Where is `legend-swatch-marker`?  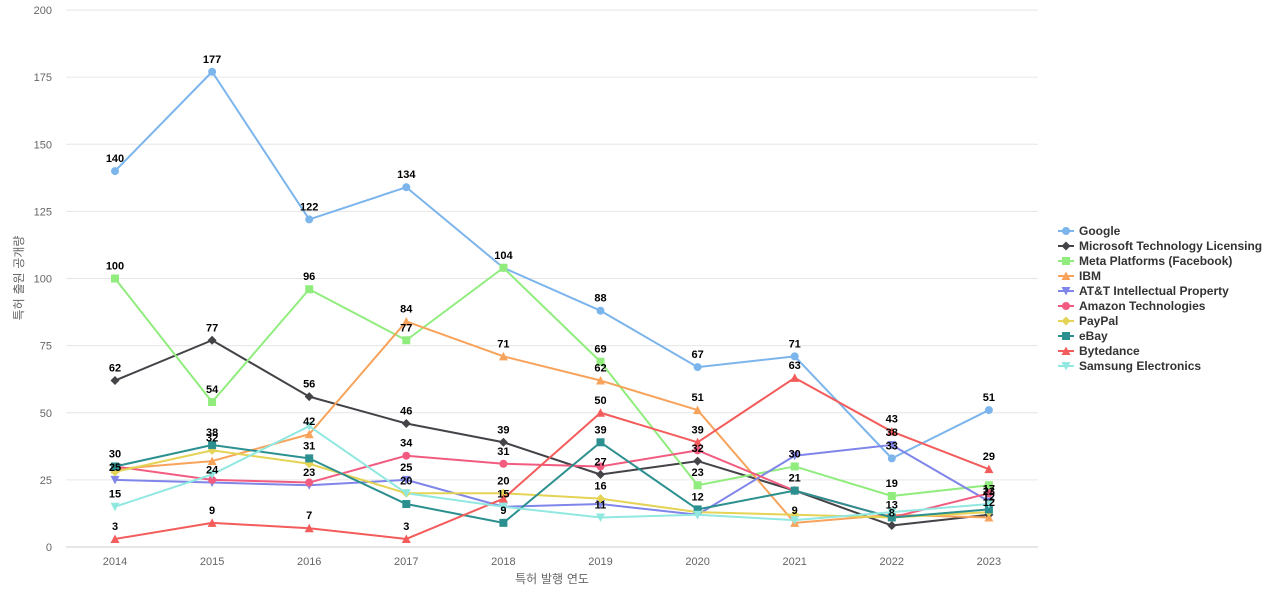
legend-swatch-marker is located at coordinates (1066, 350).